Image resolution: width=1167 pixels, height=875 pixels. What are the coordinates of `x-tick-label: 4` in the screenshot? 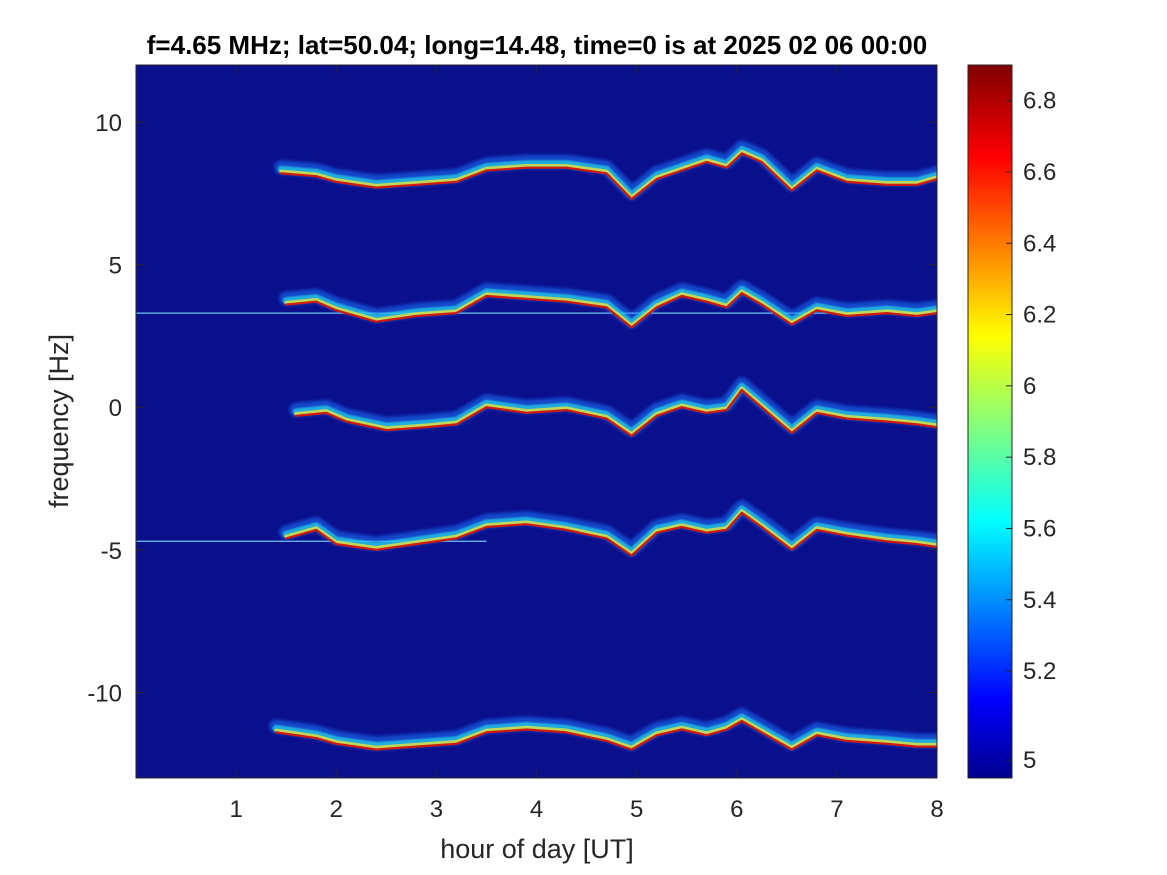 It's located at (536, 809).